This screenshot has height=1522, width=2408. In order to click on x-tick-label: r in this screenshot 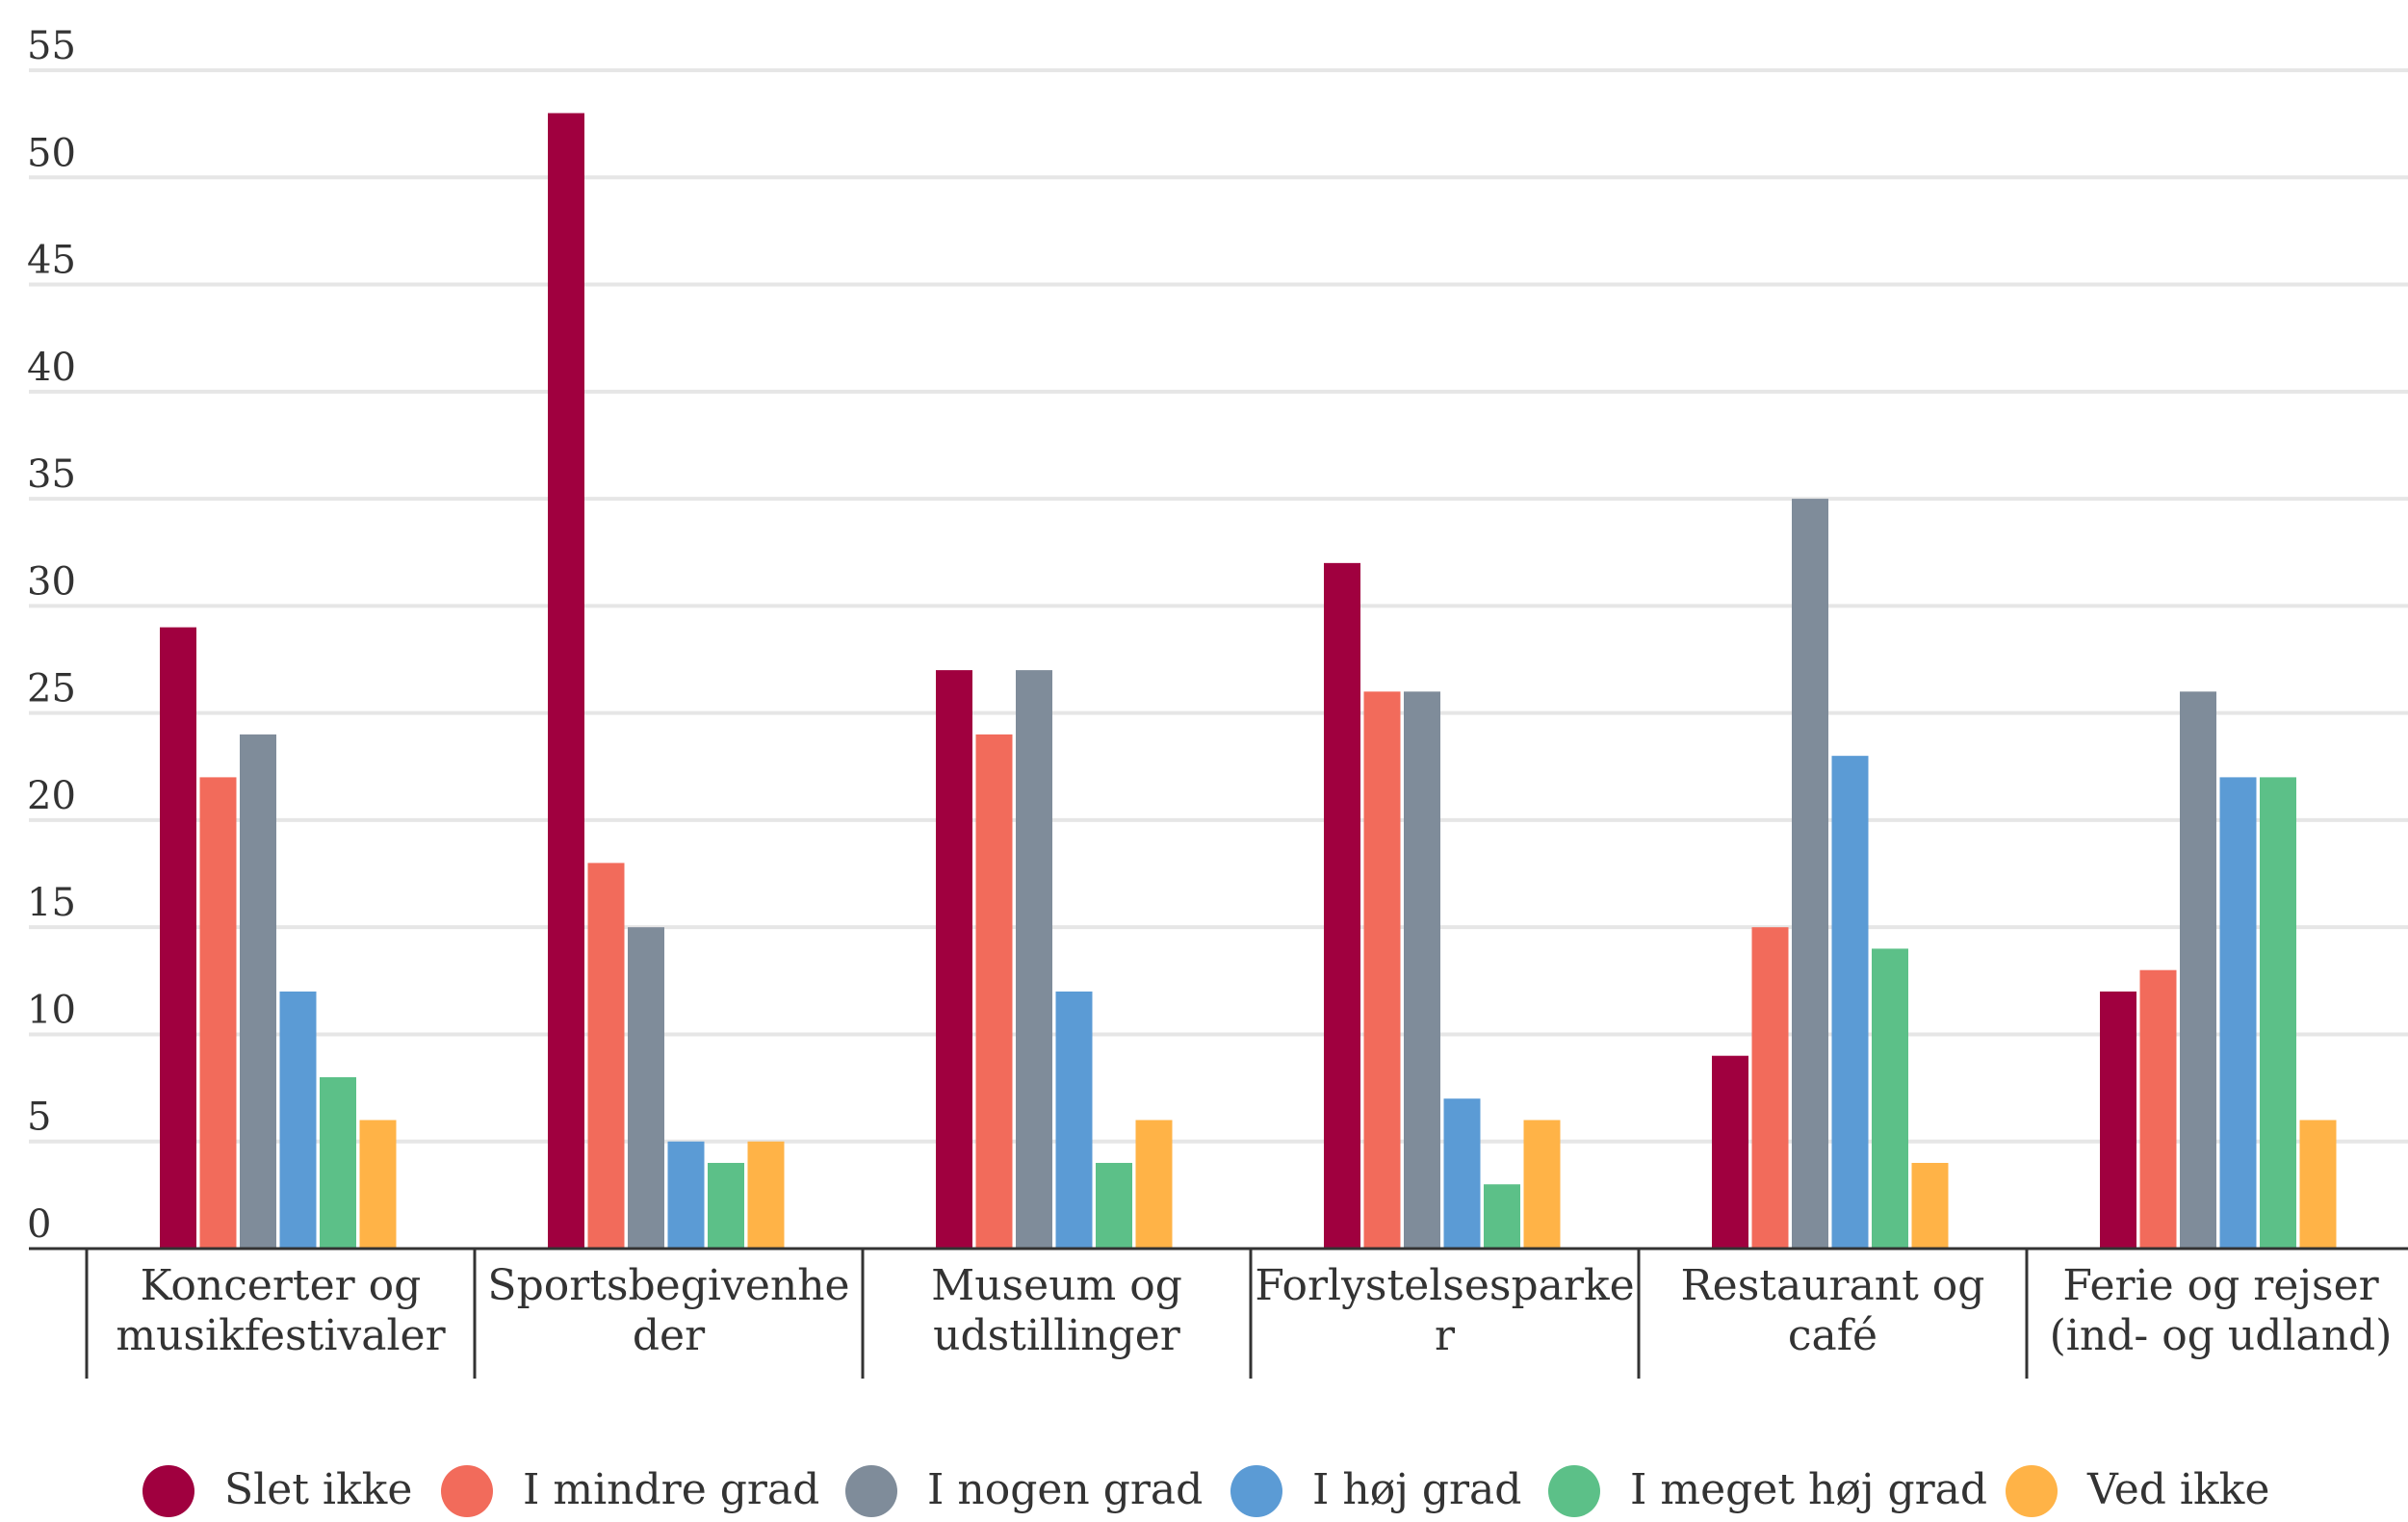, I will do `click(1446, 1335)`.